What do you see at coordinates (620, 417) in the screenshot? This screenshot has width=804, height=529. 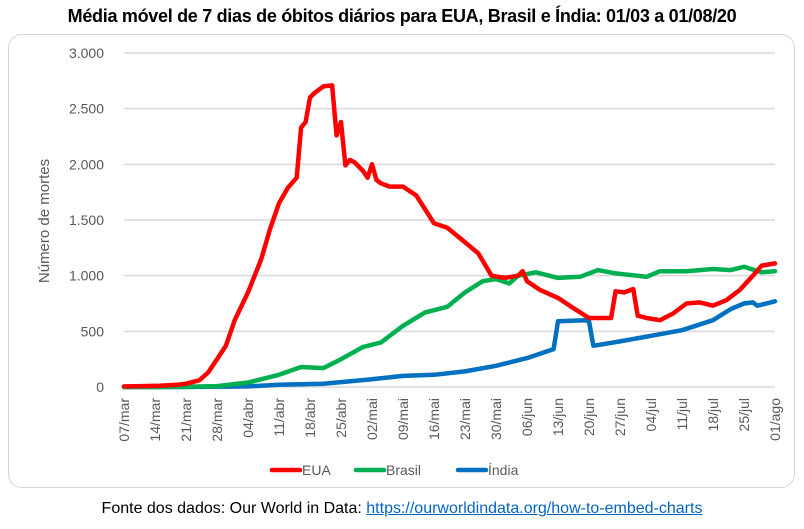 I see `x-tick-label: 27/jun` at bounding box center [620, 417].